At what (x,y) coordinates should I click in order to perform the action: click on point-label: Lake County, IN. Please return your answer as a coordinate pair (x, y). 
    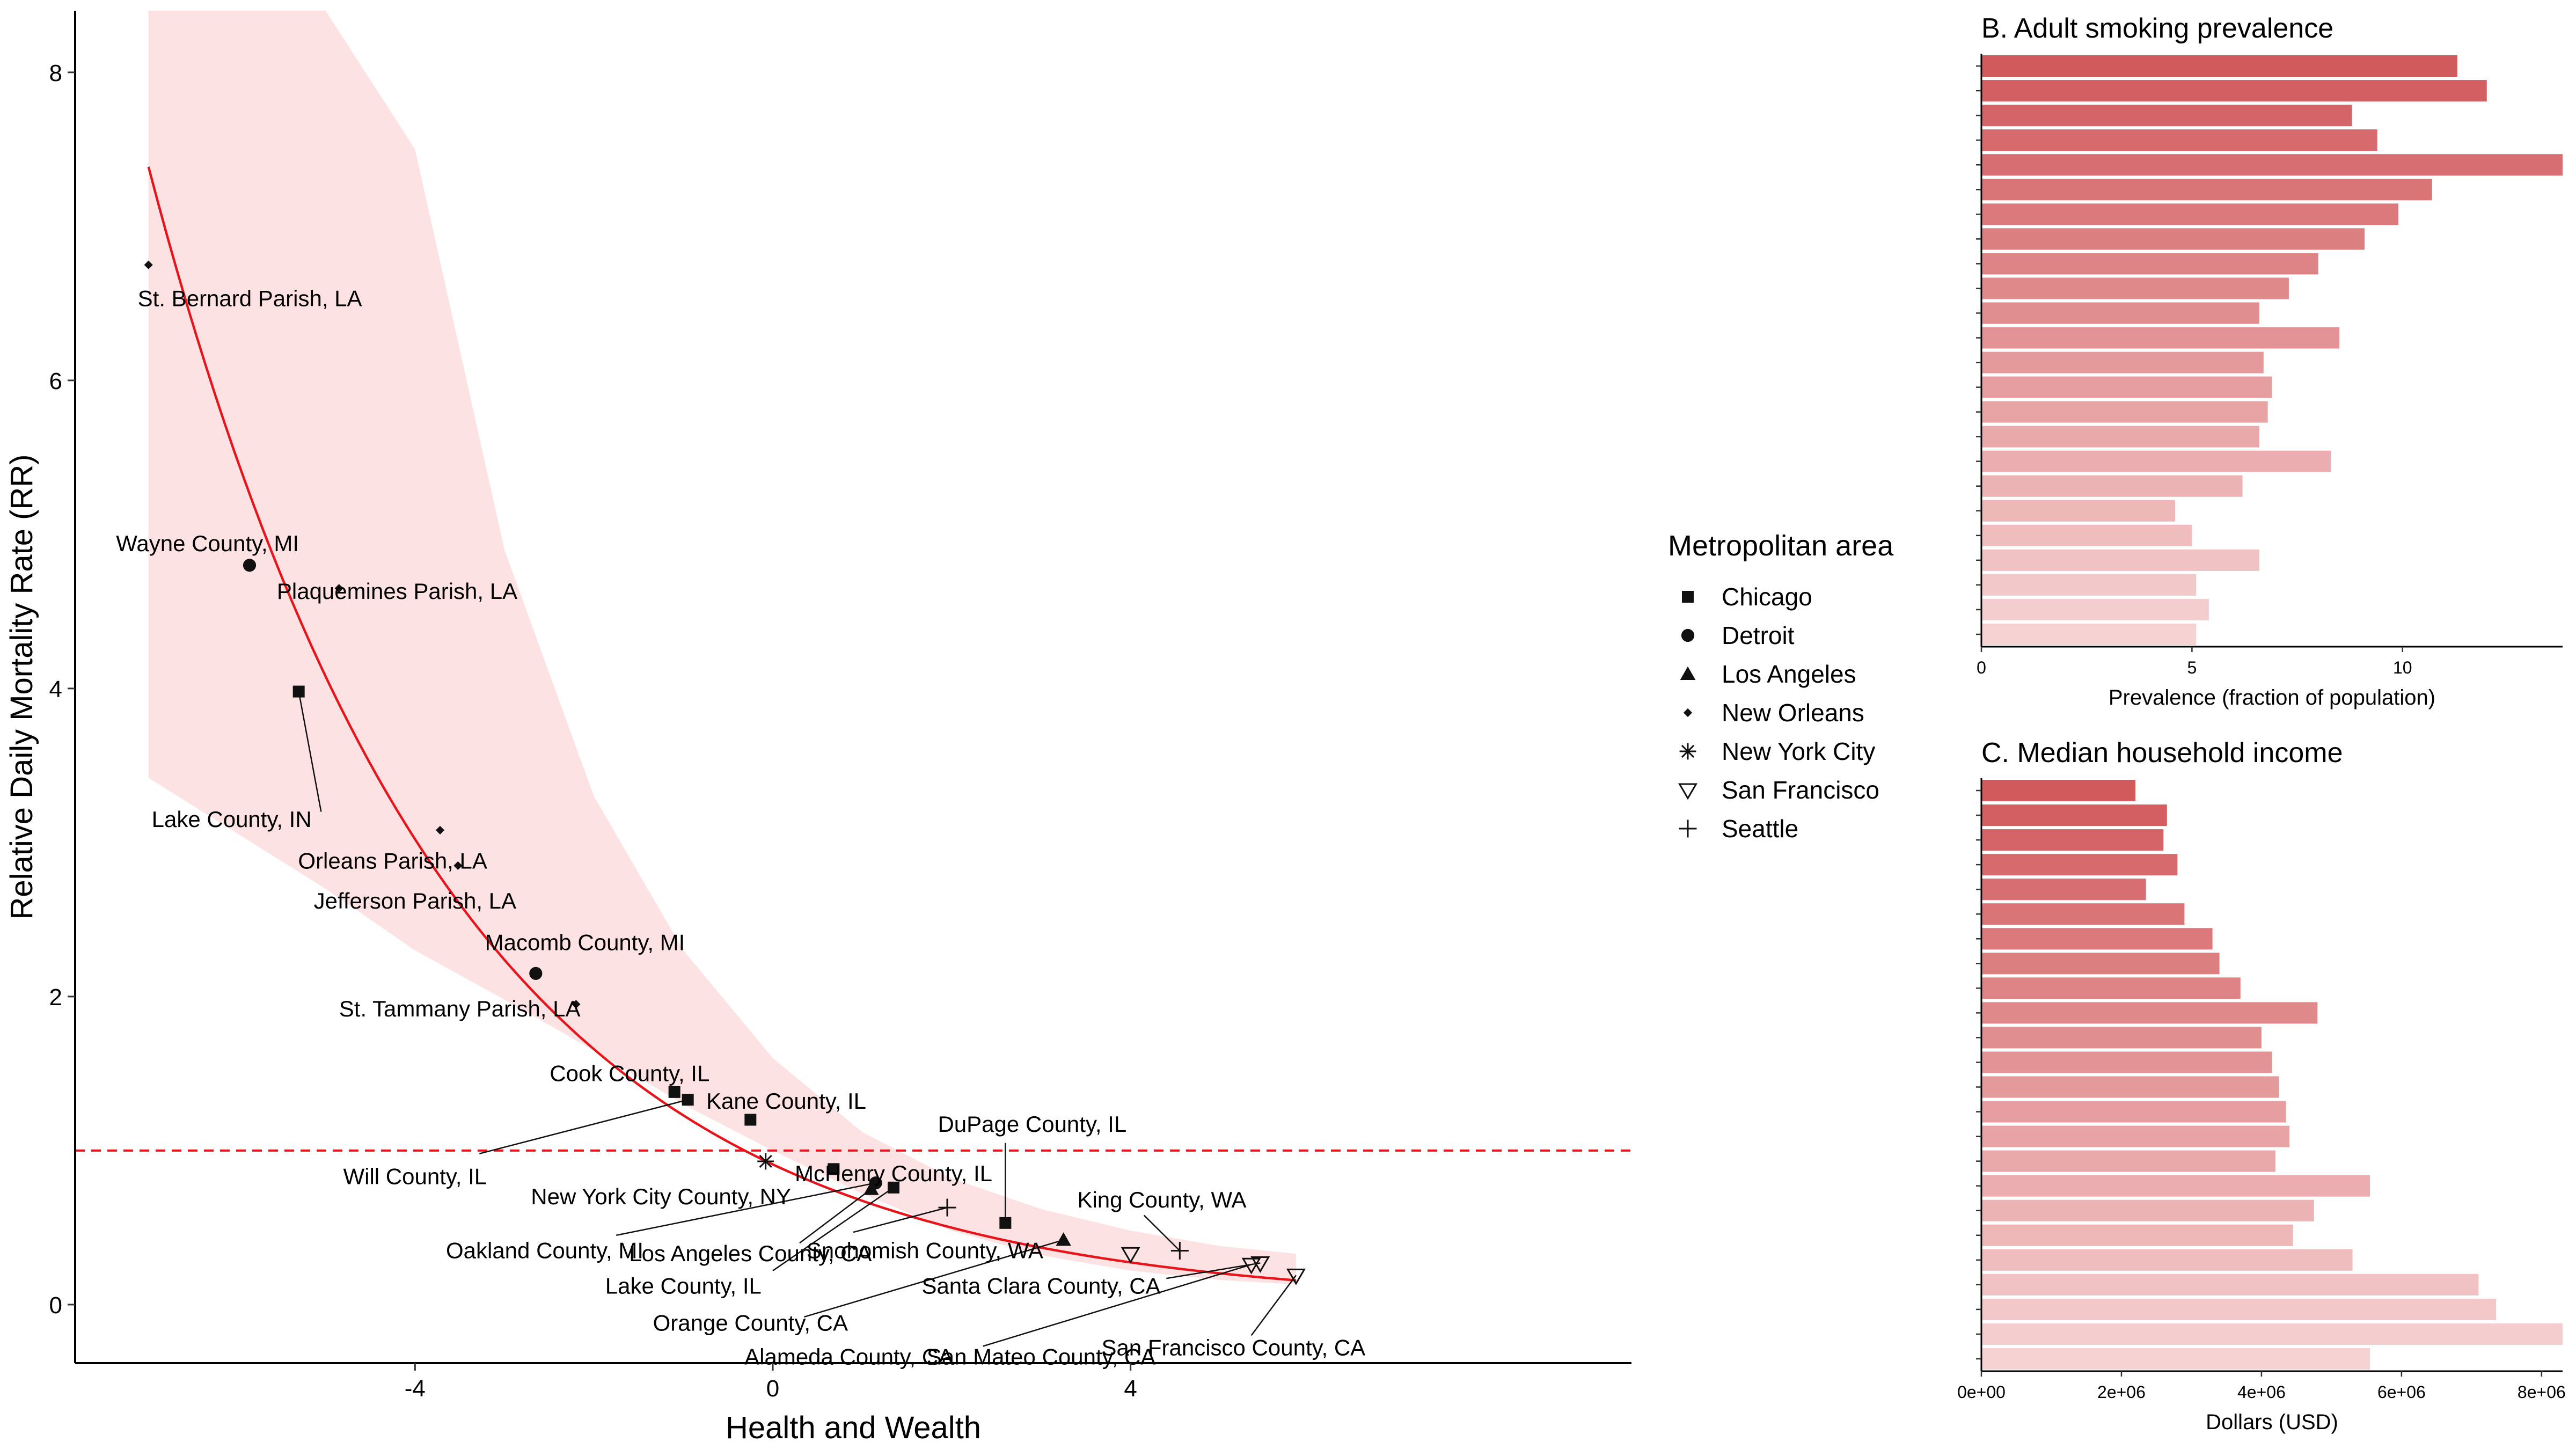
    Looking at the image, I should click on (232, 819).